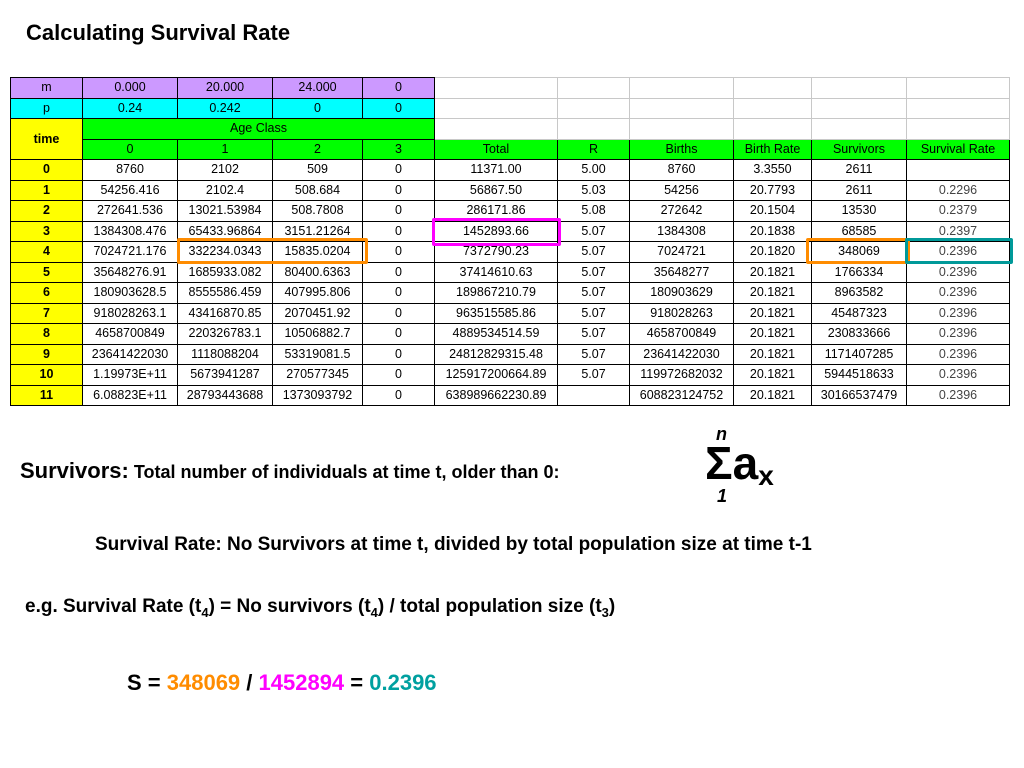 This screenshot has width=1024, height=768. I want to click on m-row: m 0.000 20.000 24.000 0, so click(510, 88).